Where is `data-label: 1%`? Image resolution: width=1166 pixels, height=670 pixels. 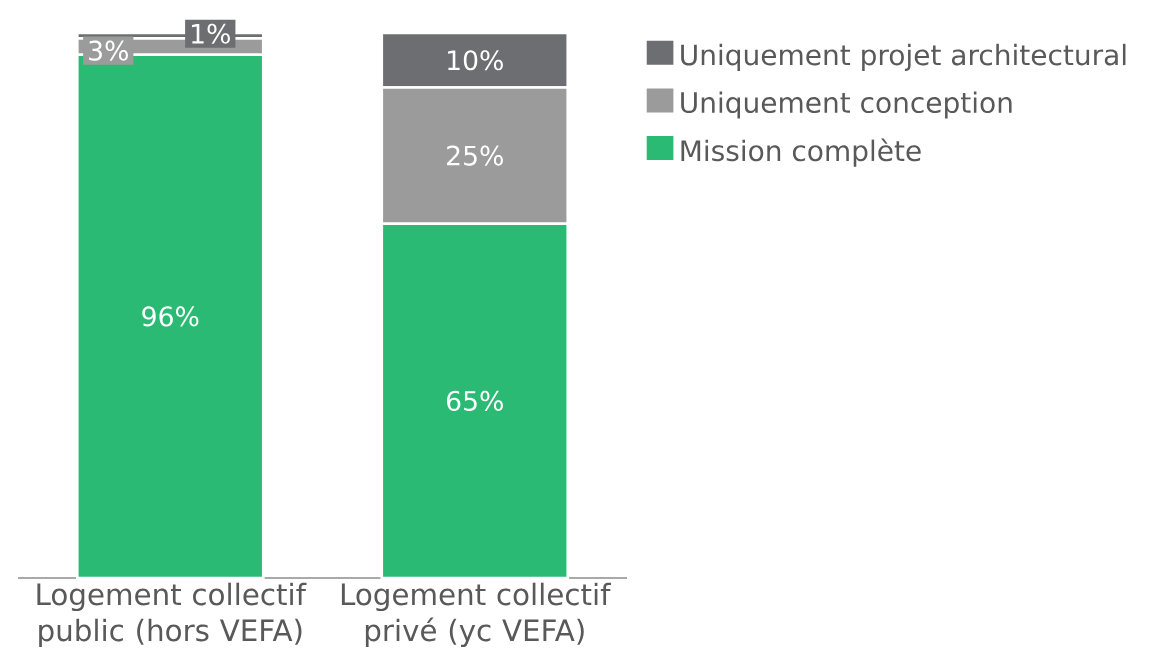
data-label: 1% is located at coordinates (211, 33).